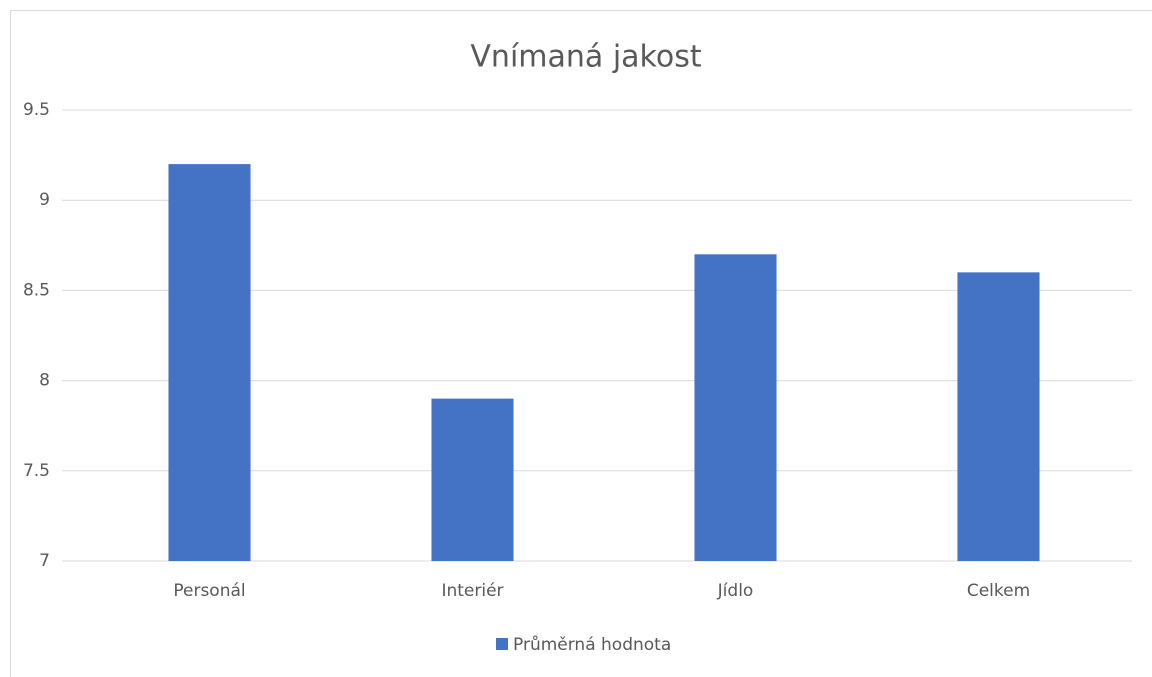  I want to click on y-tick-label: 7, so click(44, 561).